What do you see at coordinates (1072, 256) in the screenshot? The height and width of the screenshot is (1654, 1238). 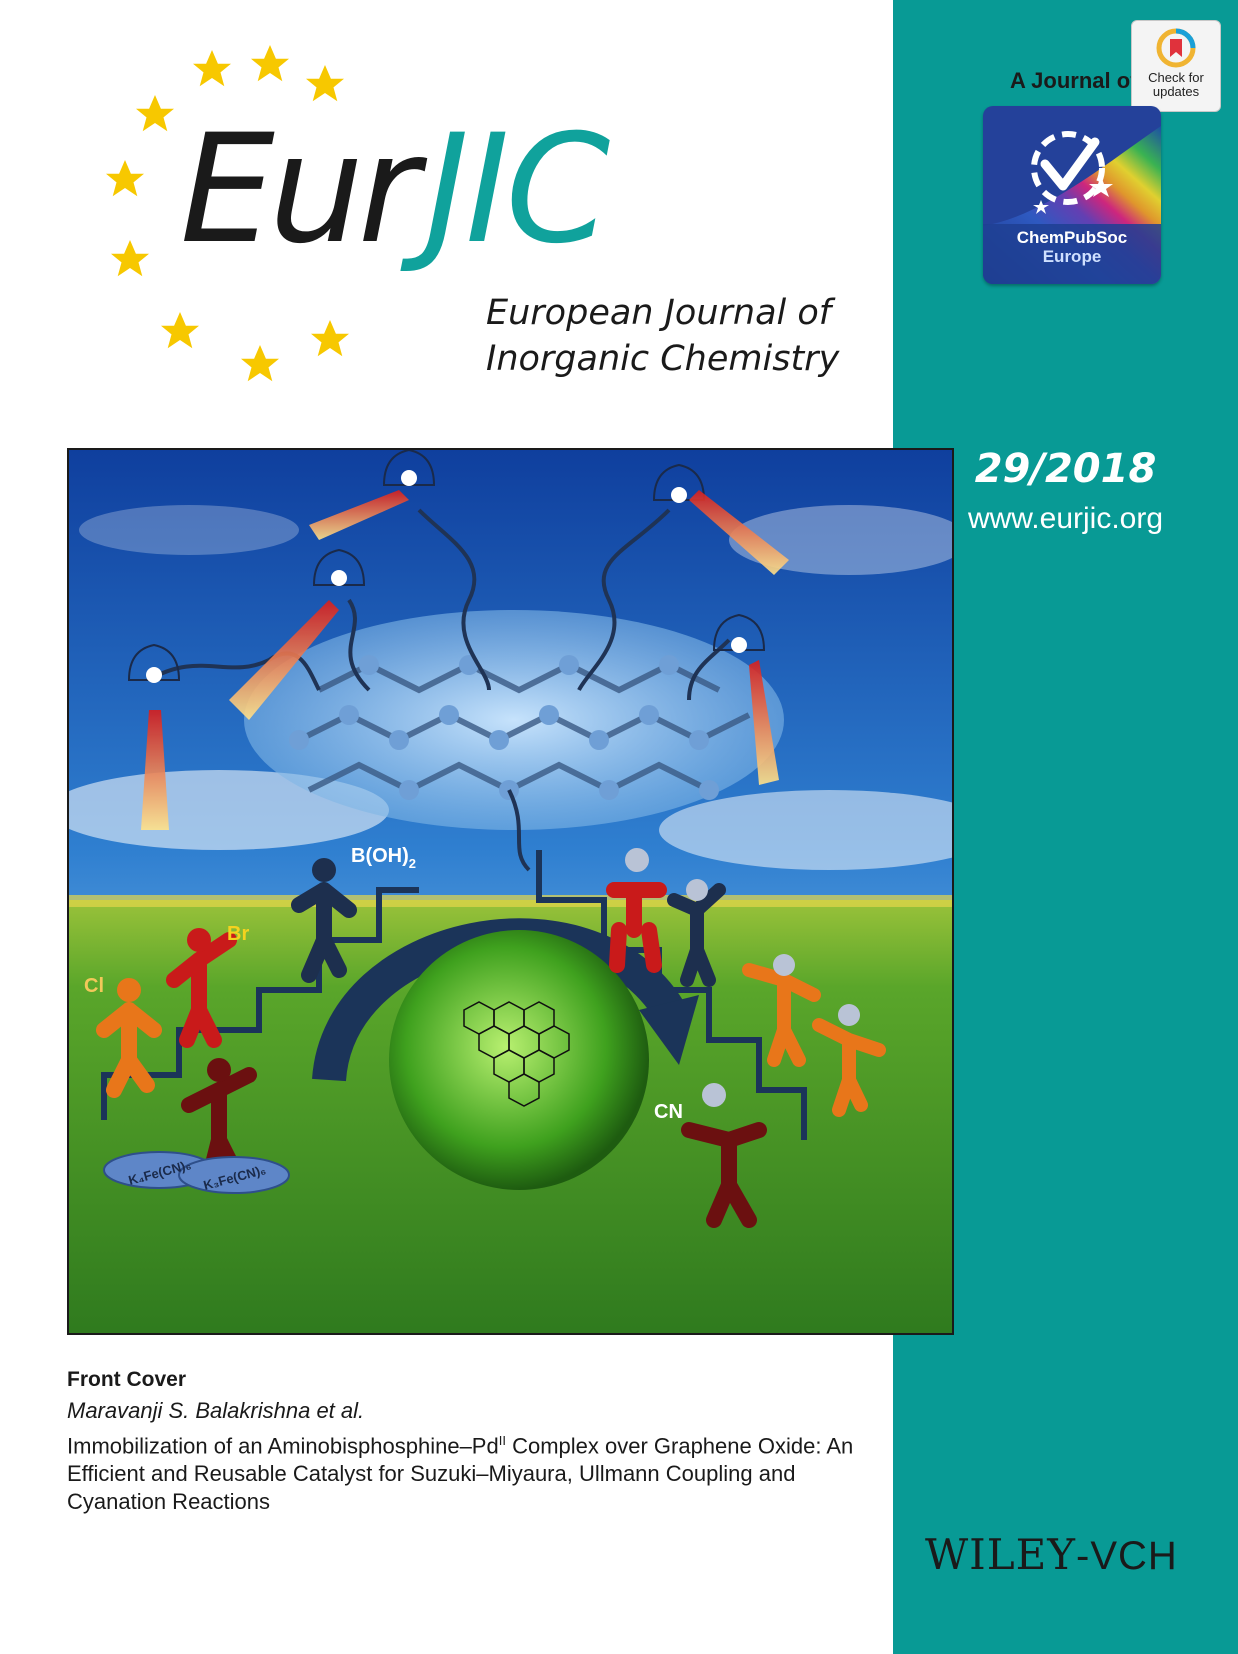 I see `europe-label: Europe` at bounding box center [1072, 256].